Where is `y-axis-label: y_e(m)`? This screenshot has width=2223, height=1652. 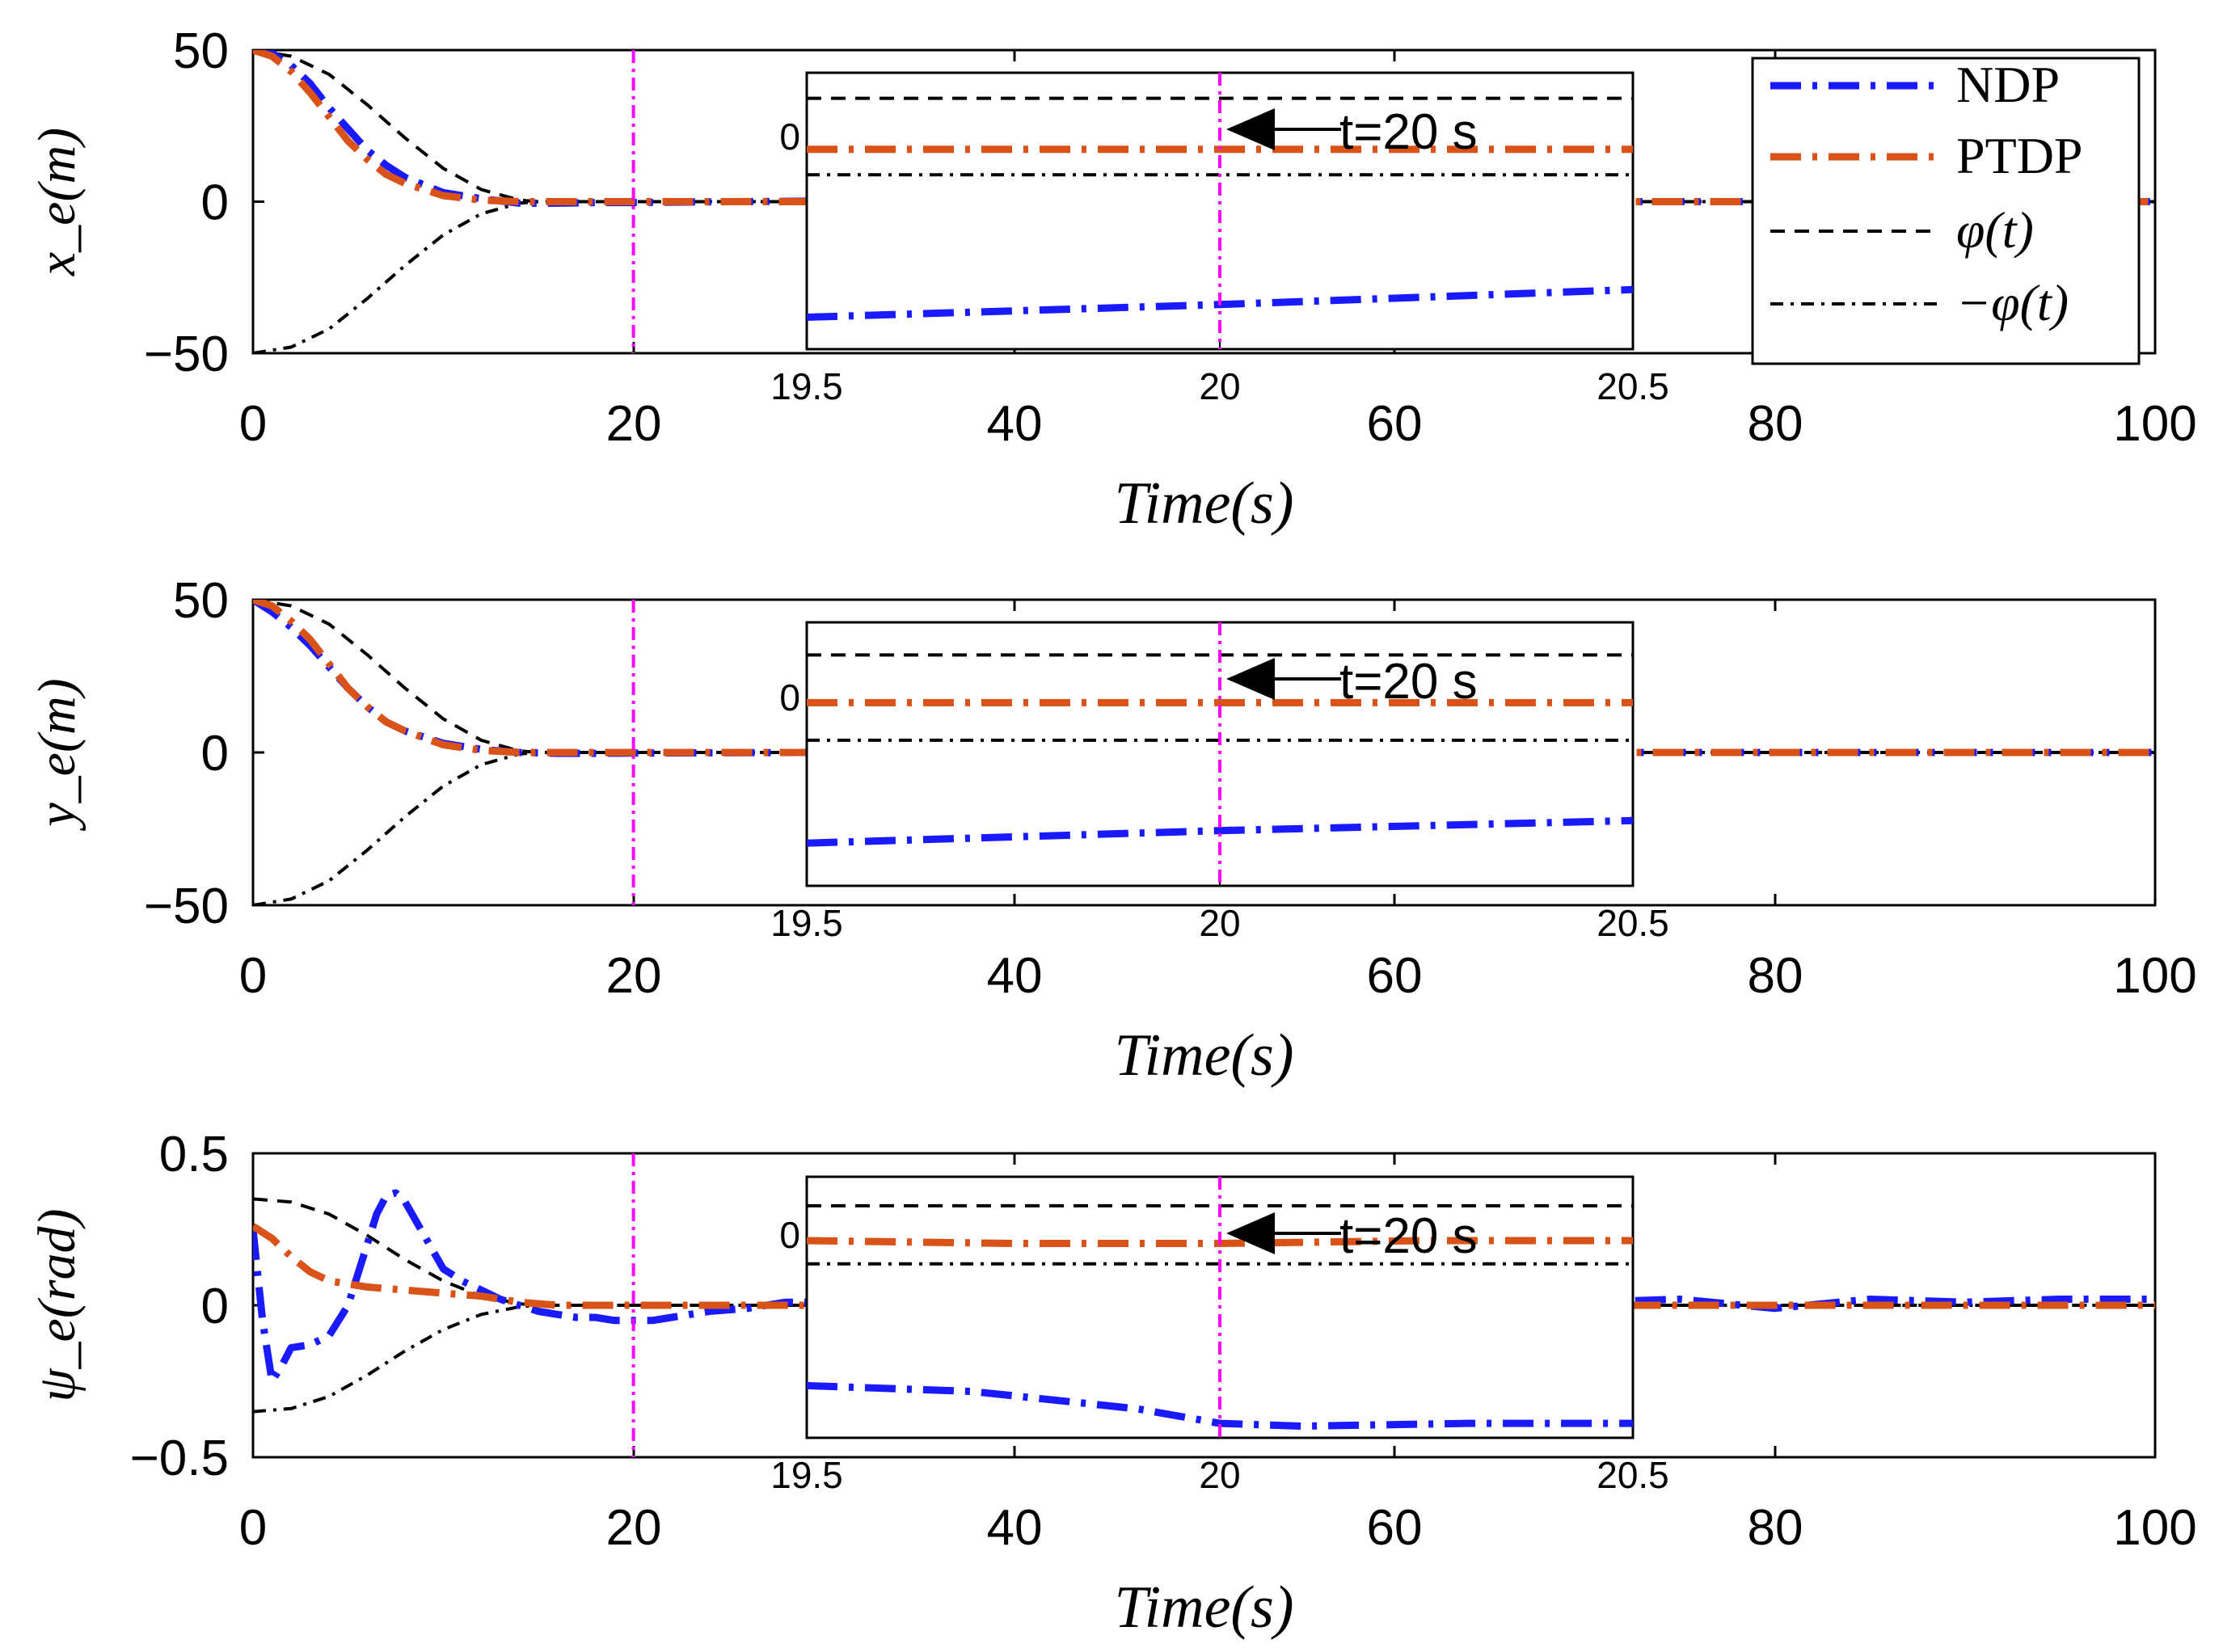 y-axis-label: y_e(m) is located at coordinates (56, 754).